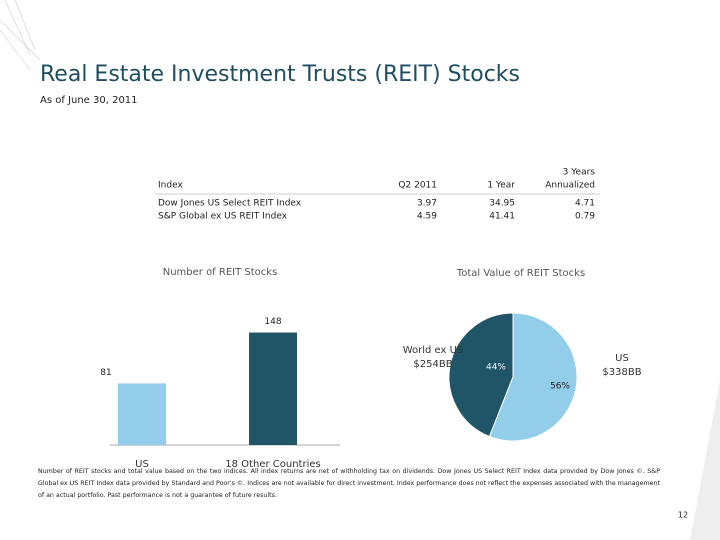 The width and height of the screenshot is (720, 540). What do you see at coordinates (20, 35) in the screenshot?
I see `corner-rays` at bounding box center [20, 35].